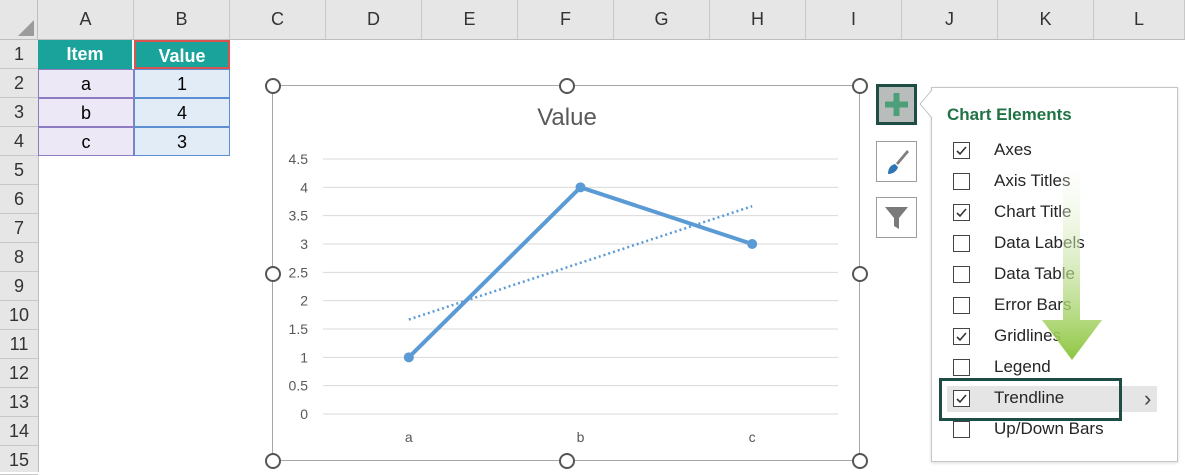 The height and width of the screenshot is (475, 1185). What do you see at coordinates (854, 19) in the screenshot?
I see `column-header-i: I` at bounding box center [854, 19].